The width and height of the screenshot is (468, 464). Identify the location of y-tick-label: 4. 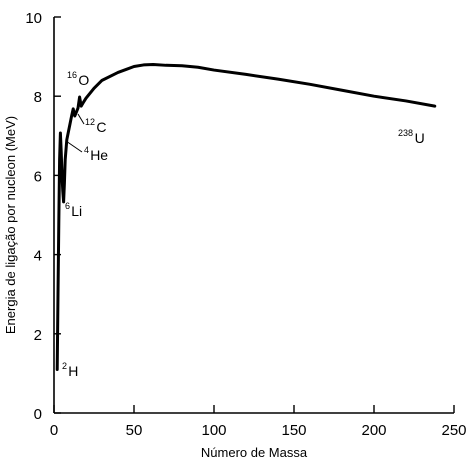
(38, 256).